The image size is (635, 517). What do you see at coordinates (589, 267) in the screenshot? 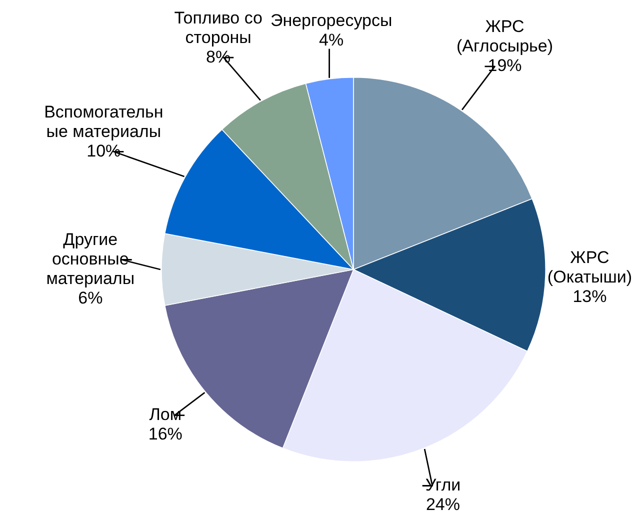
I see `slice-label: ЖРС (Окатыши)` at bounding box center [589, 267].